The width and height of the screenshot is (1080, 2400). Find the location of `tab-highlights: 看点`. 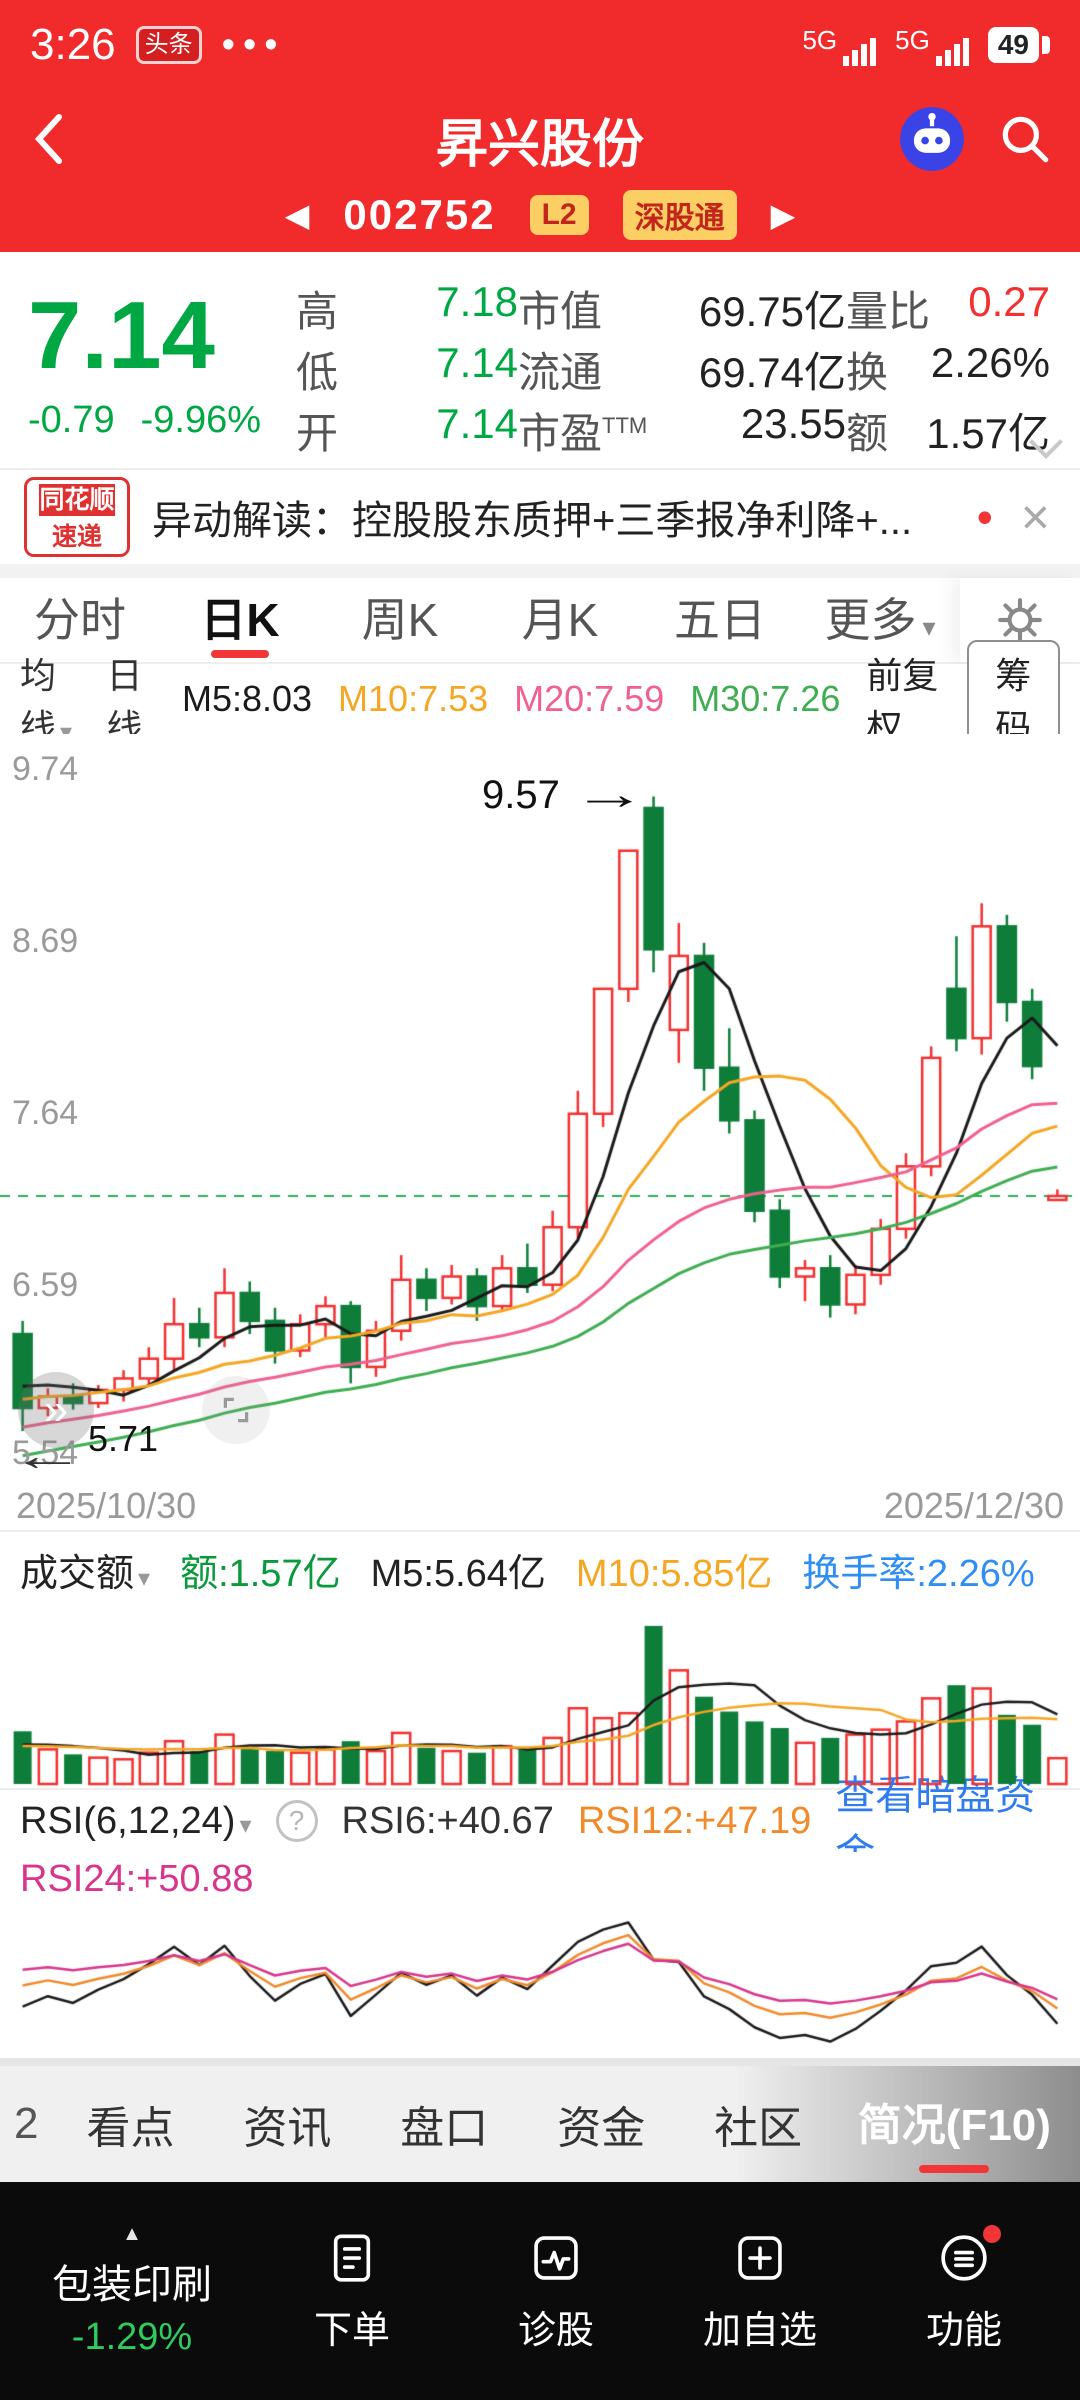

tab-highlights: 看点 is located at coordinates (130, 2128).